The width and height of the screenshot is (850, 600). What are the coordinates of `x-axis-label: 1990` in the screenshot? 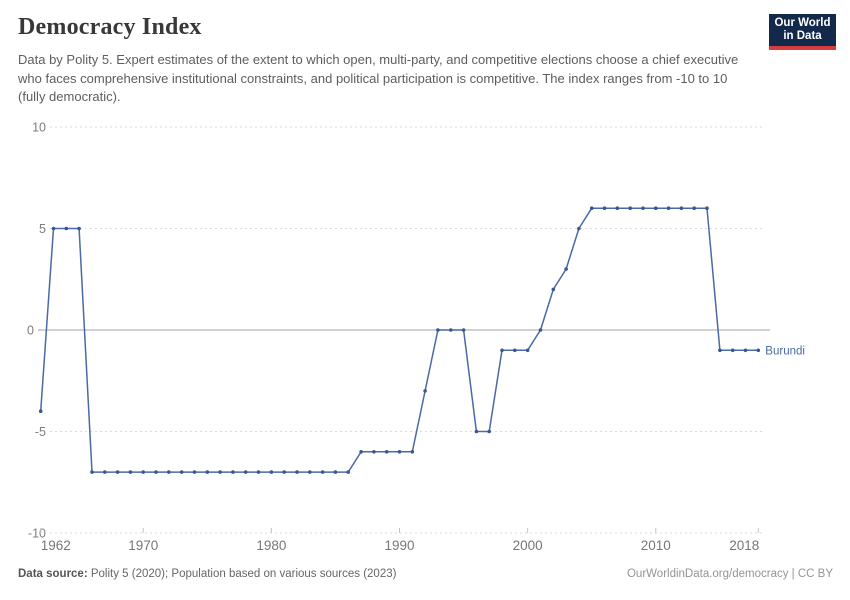 It's located at (399, 545).